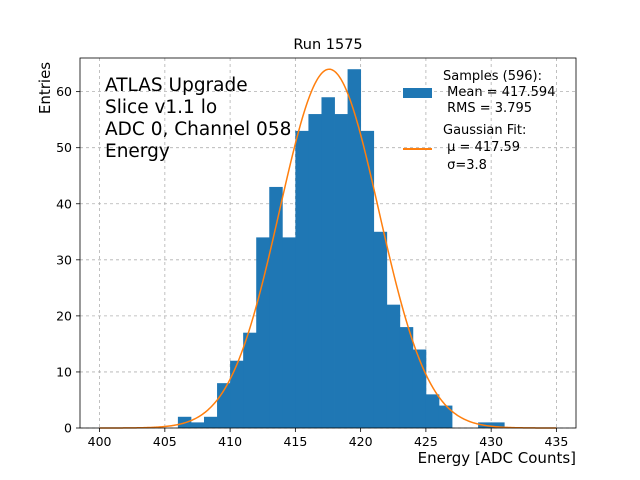 Image resolution: width=640 pixels, height=480 pixels. What do you see at coordinates (64, 371) in the screenshot?
I see `y-tick-label: 10` at bounding box center [64, 371].